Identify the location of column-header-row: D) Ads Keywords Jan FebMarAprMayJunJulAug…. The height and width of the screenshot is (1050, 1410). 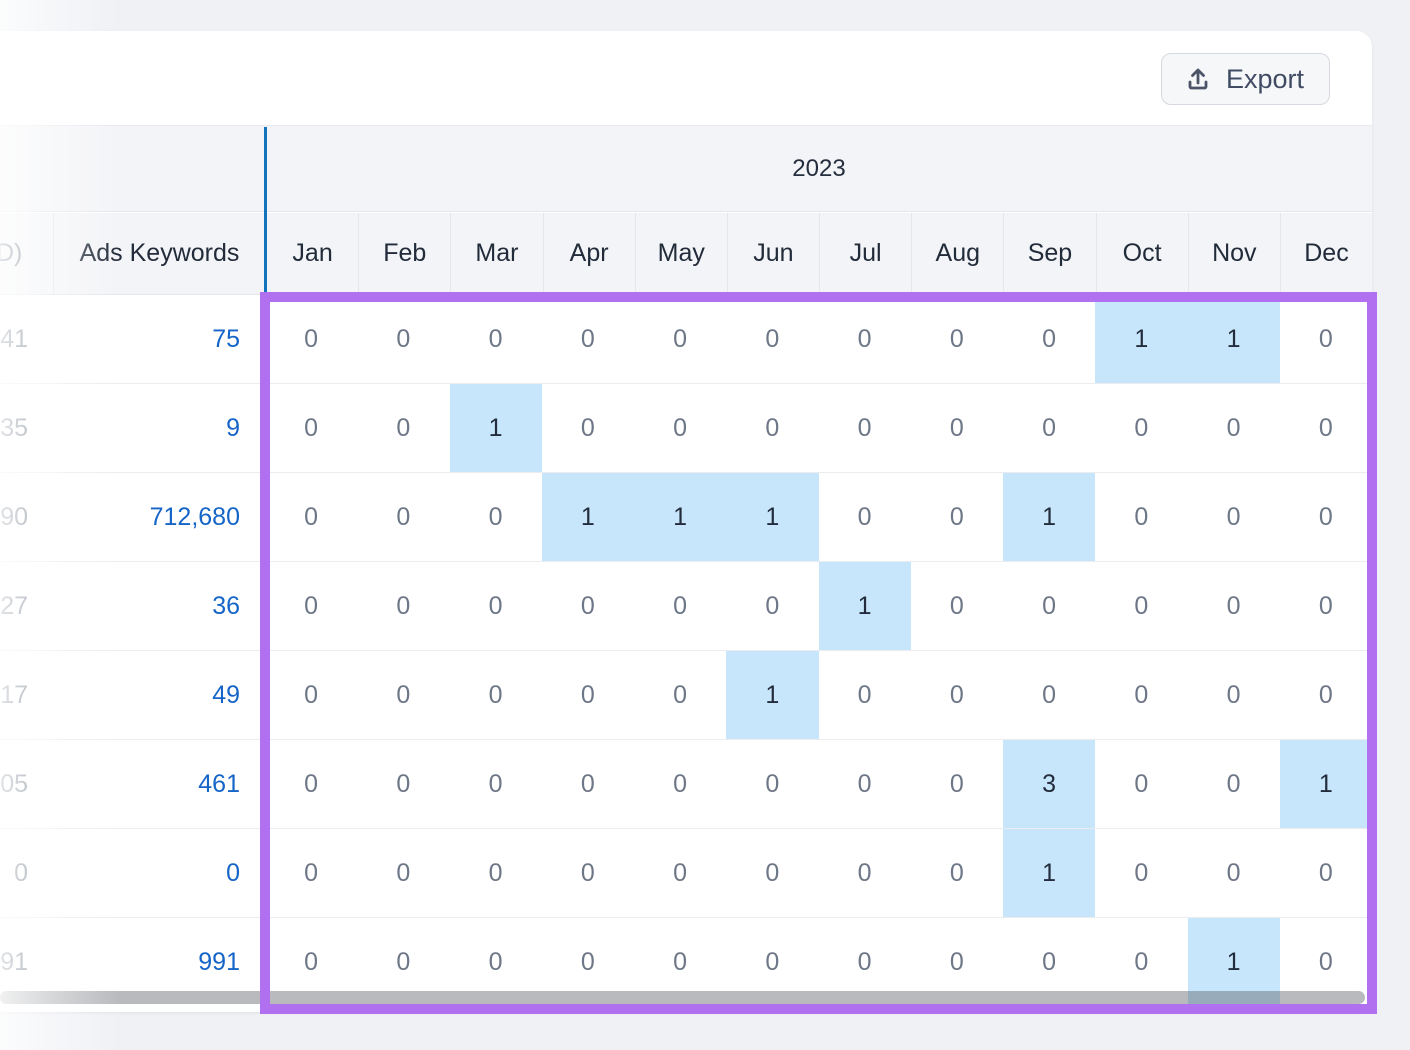
(686, 254).